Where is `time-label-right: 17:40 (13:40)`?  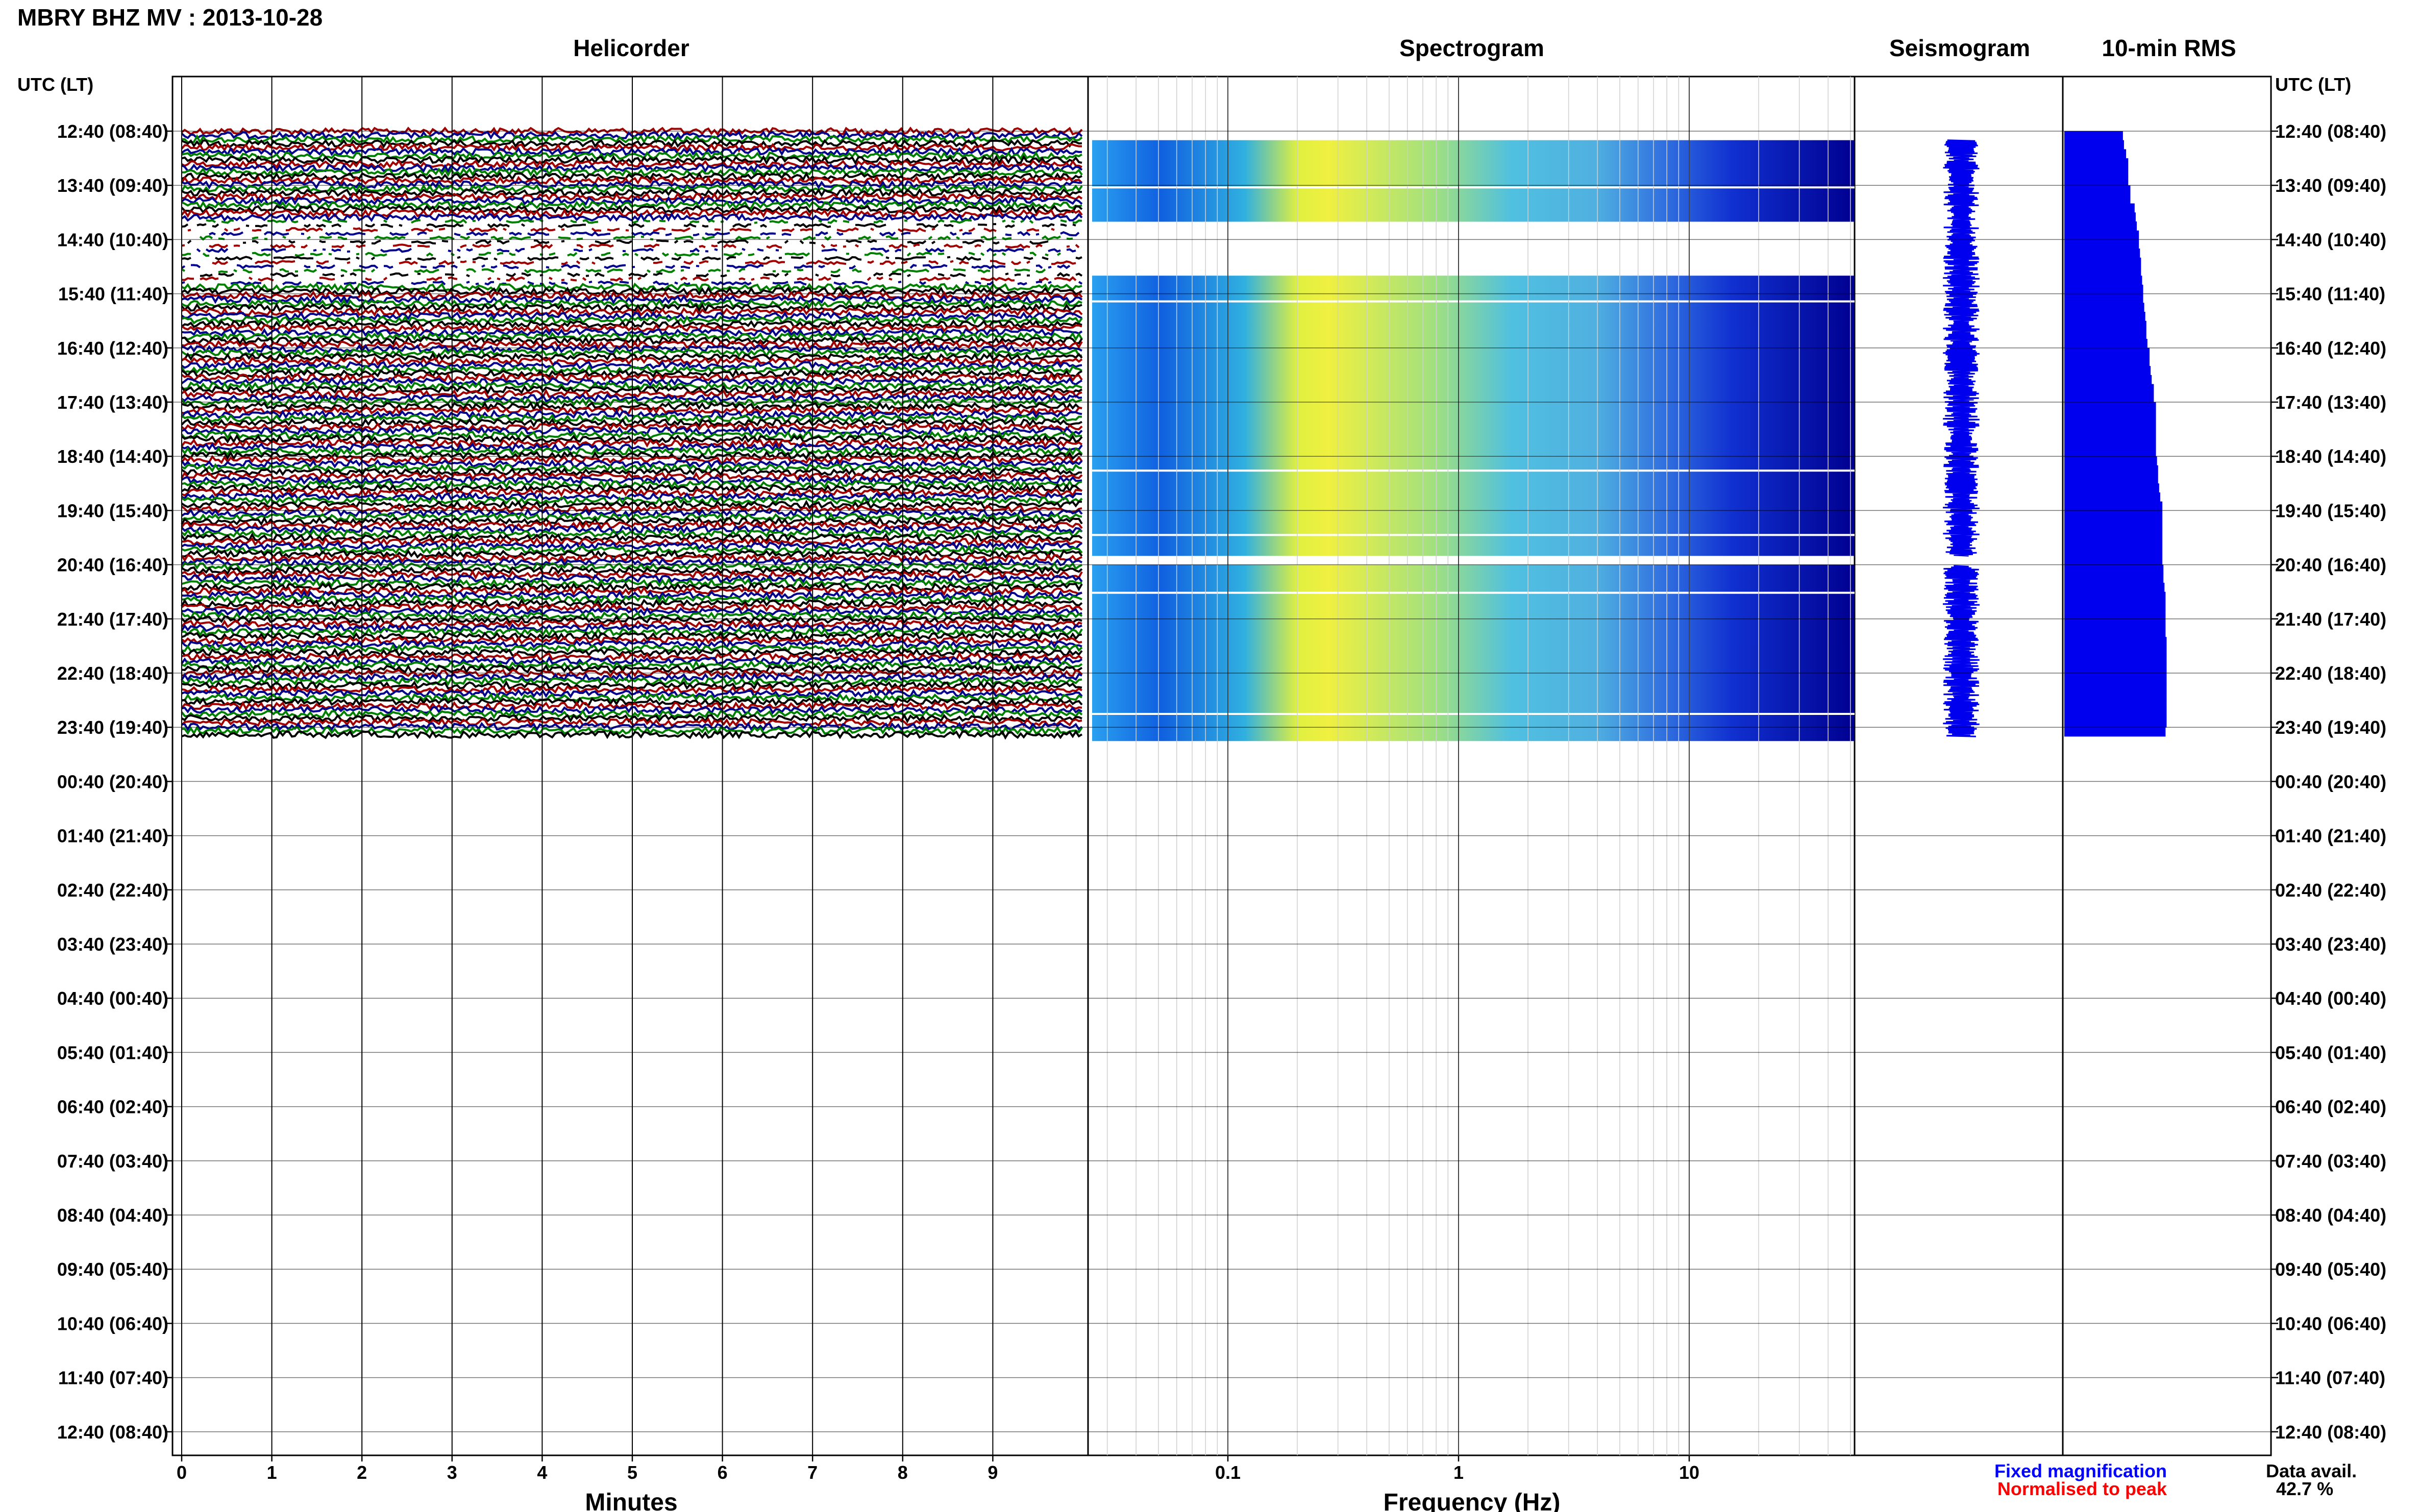
time-label-right: 17:40 (13:40) is located at coordinates (2330, 402).